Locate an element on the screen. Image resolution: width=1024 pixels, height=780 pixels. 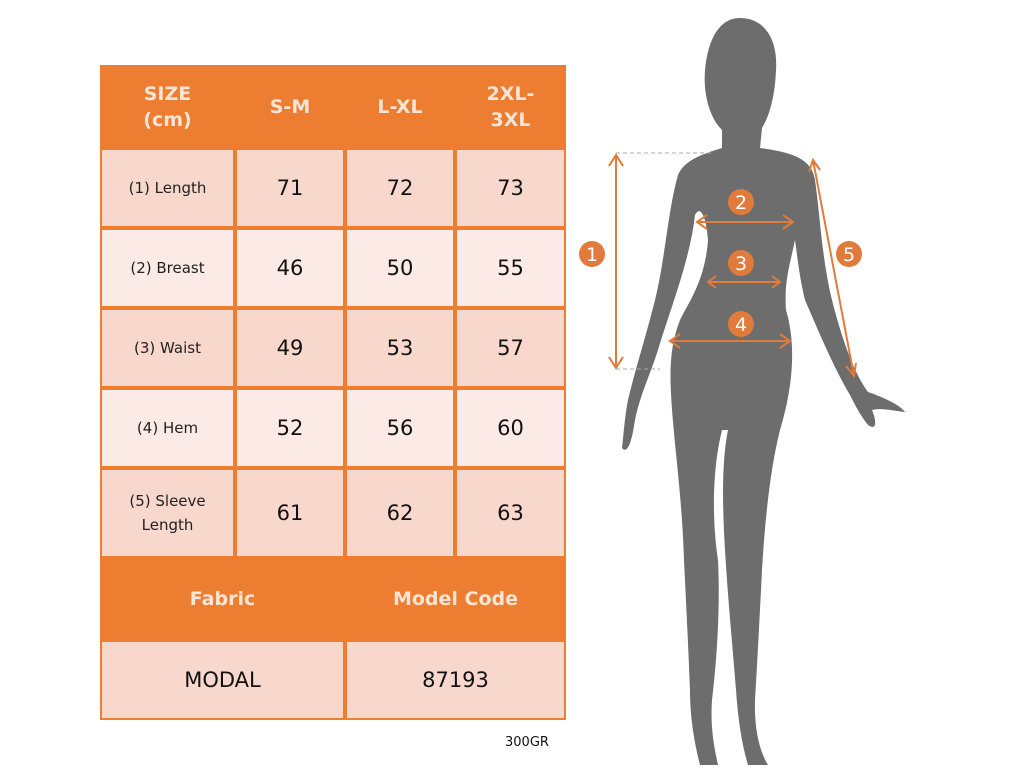
row-label: (3) Waist is located at coordinates (167, 348).